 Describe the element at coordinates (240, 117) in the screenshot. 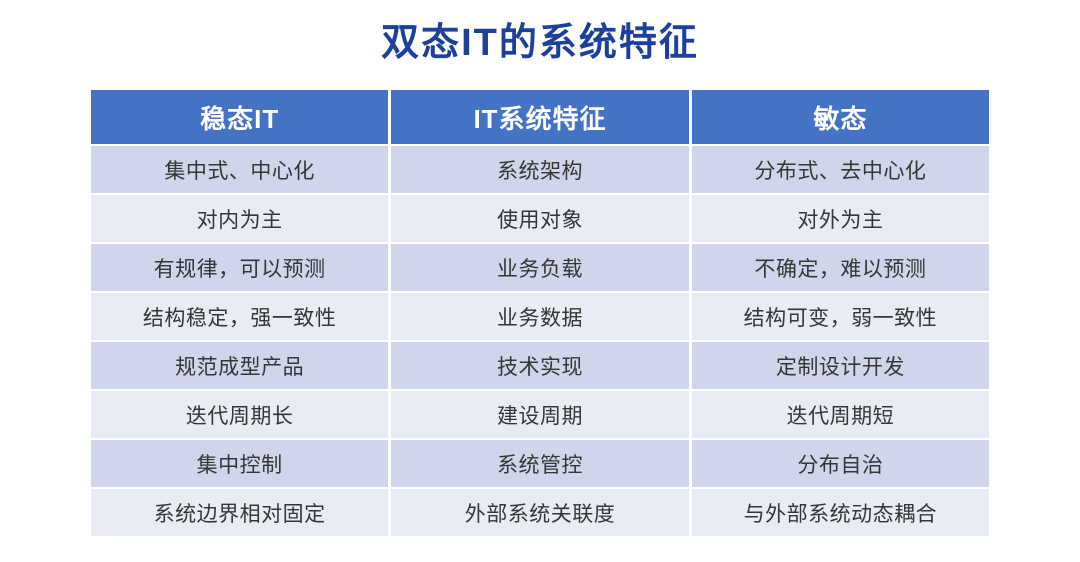

I see `column-header-stable-it: 稳态IT` at that location.